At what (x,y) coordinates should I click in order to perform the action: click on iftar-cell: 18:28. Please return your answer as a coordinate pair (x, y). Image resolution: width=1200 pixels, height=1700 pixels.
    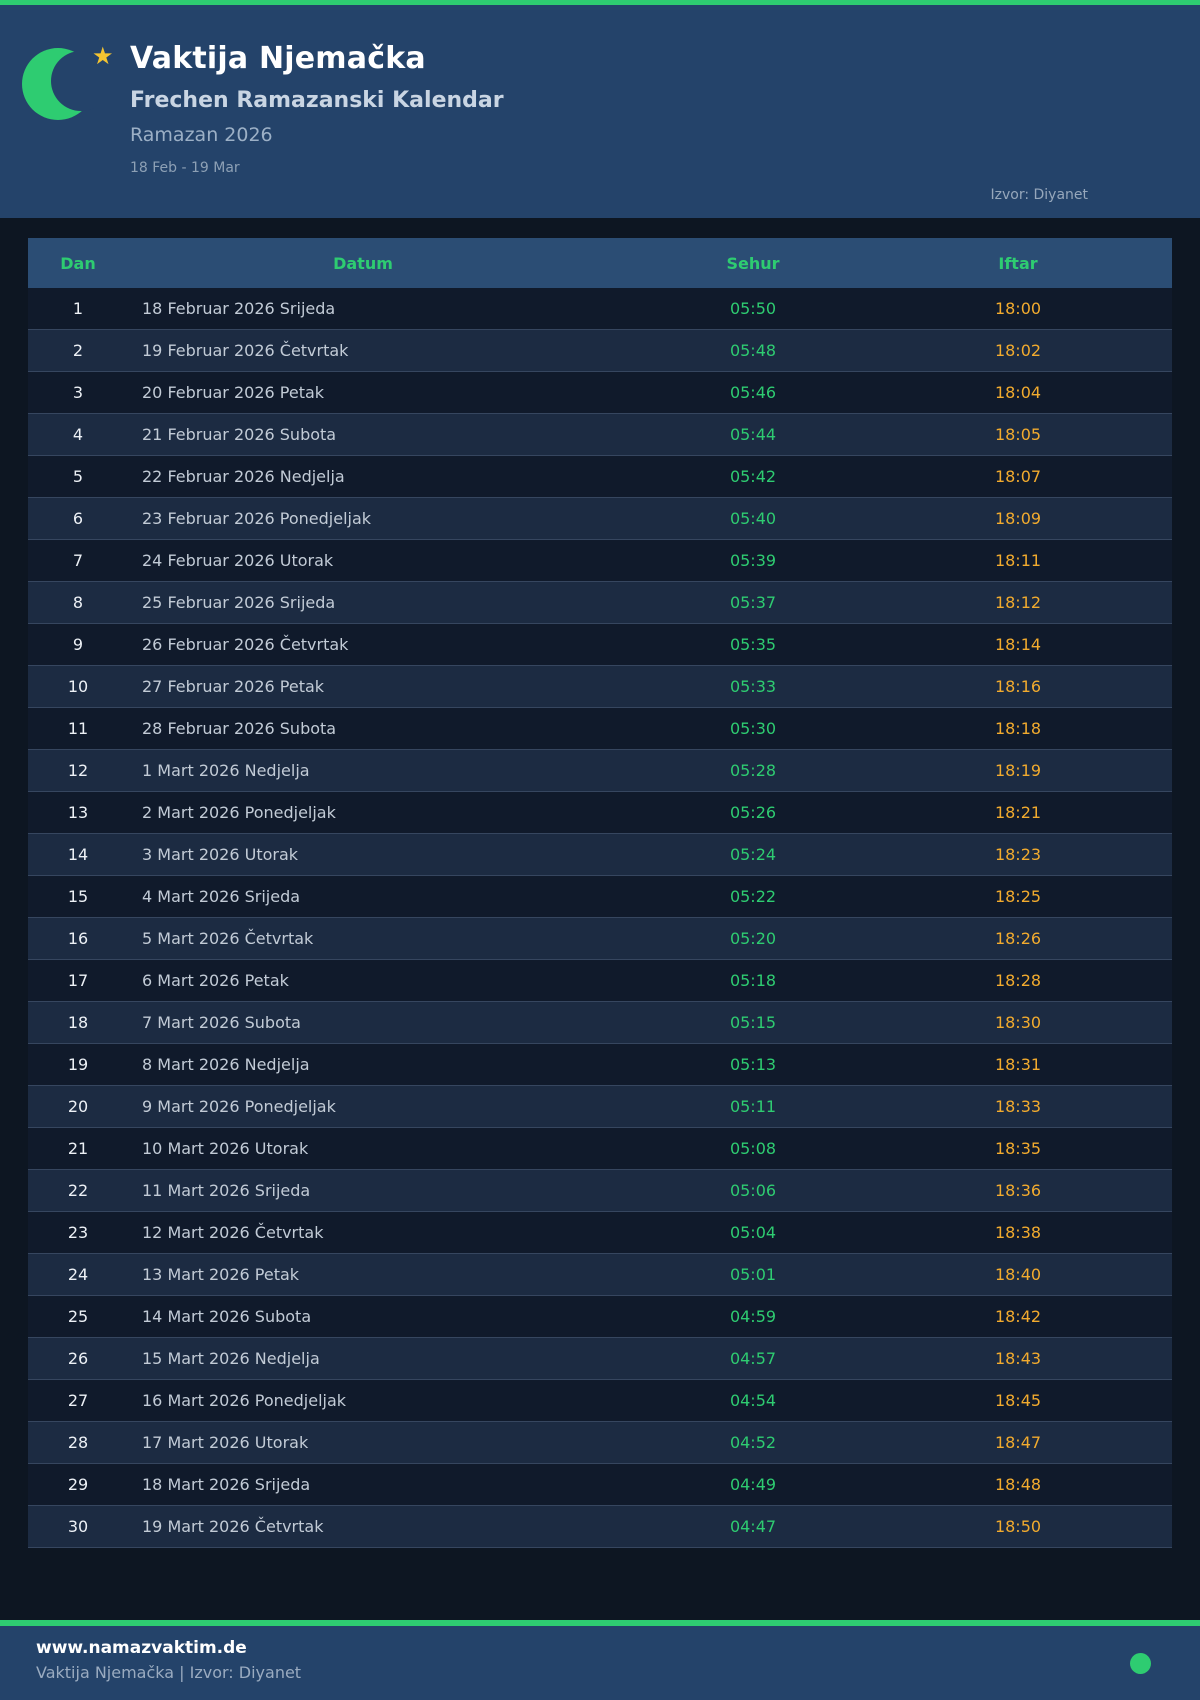
    Looking at the image, I should click on (1018, 980).